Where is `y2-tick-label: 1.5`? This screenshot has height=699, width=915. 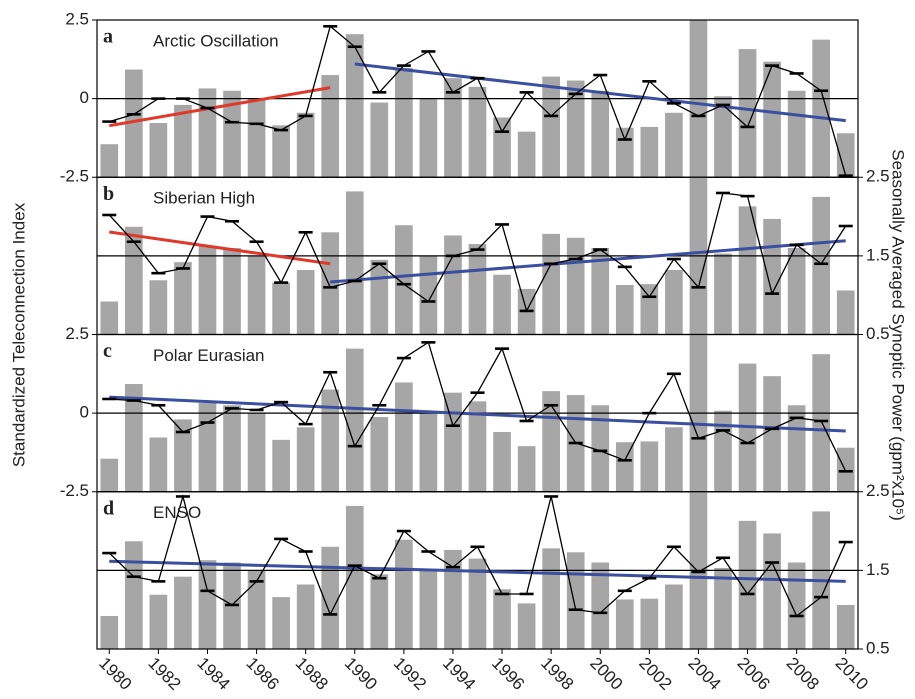
y2-tick-label: 1.5 is located at coordinates (878, 254).